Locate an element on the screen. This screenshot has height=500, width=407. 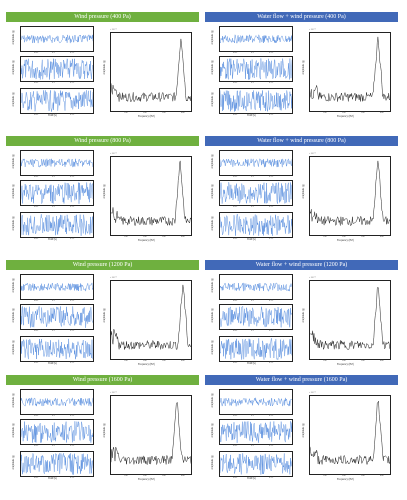
panel-title: Water flow + wind pressure (1600 Pa) is located at coordinates (301, 380).